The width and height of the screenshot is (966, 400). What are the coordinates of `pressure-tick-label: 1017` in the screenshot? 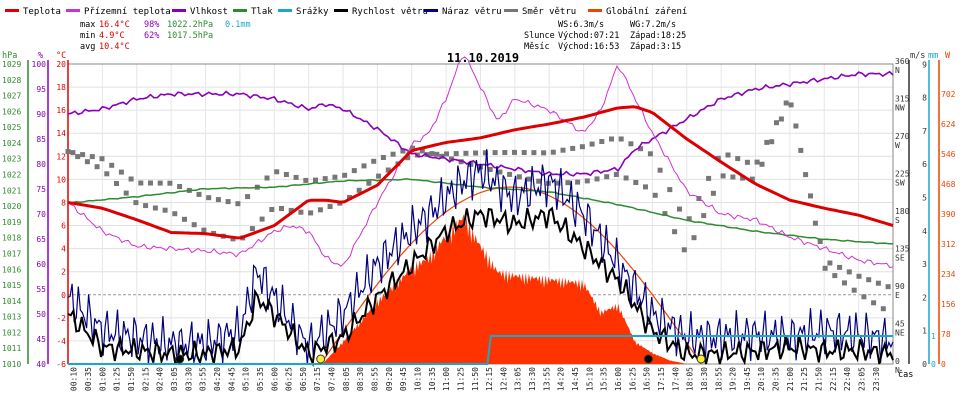 It's located at (11, 253).